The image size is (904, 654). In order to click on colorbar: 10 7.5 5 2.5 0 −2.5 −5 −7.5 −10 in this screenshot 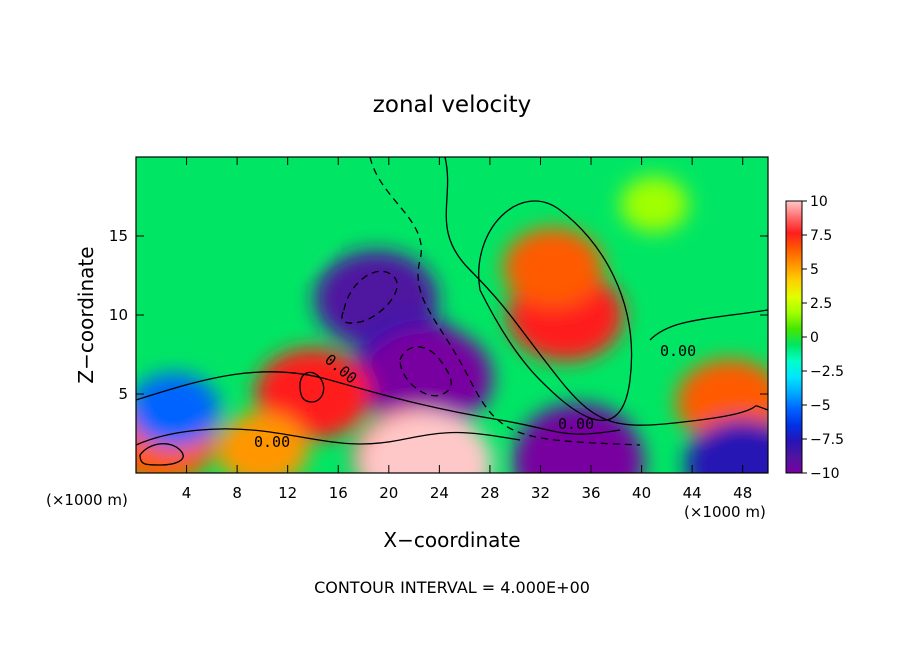, I will do `click(814, 338)`.